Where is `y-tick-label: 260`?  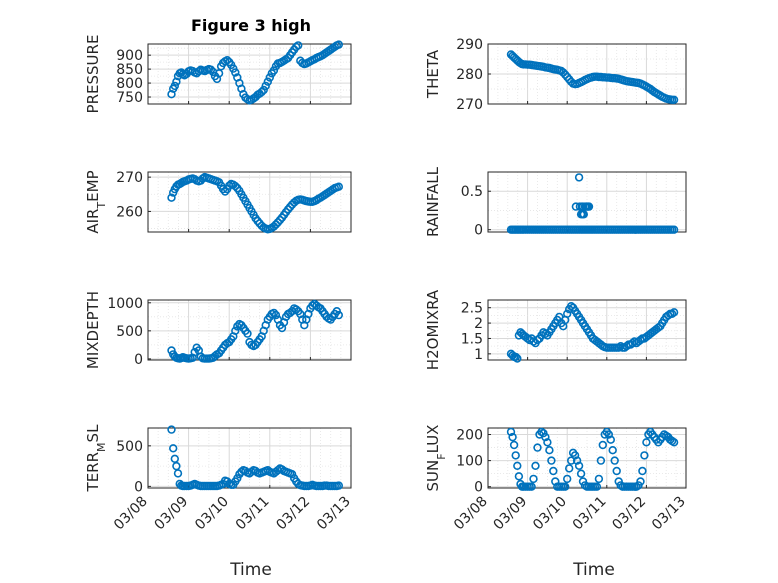
y-tick-label: 260 is located at coordinates (129, 212).